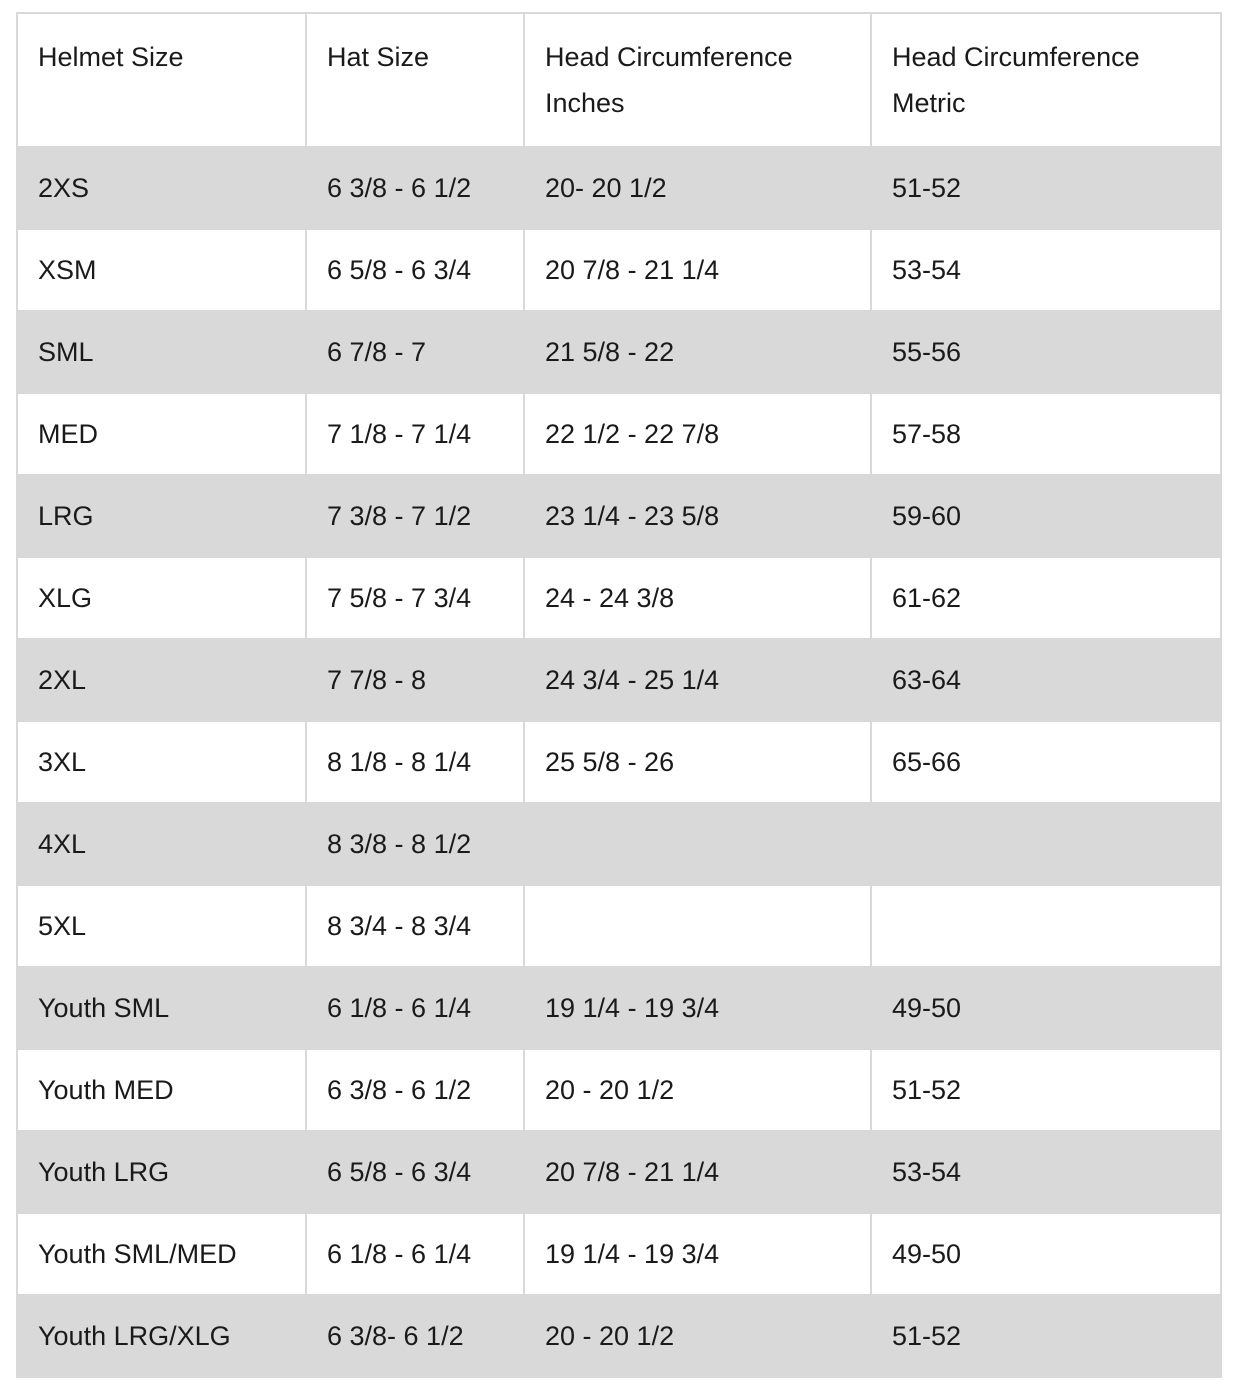 The height and width of the screenshot is (1390, 1236). I want to click on table-cell: 3XL, so click(161, 762).